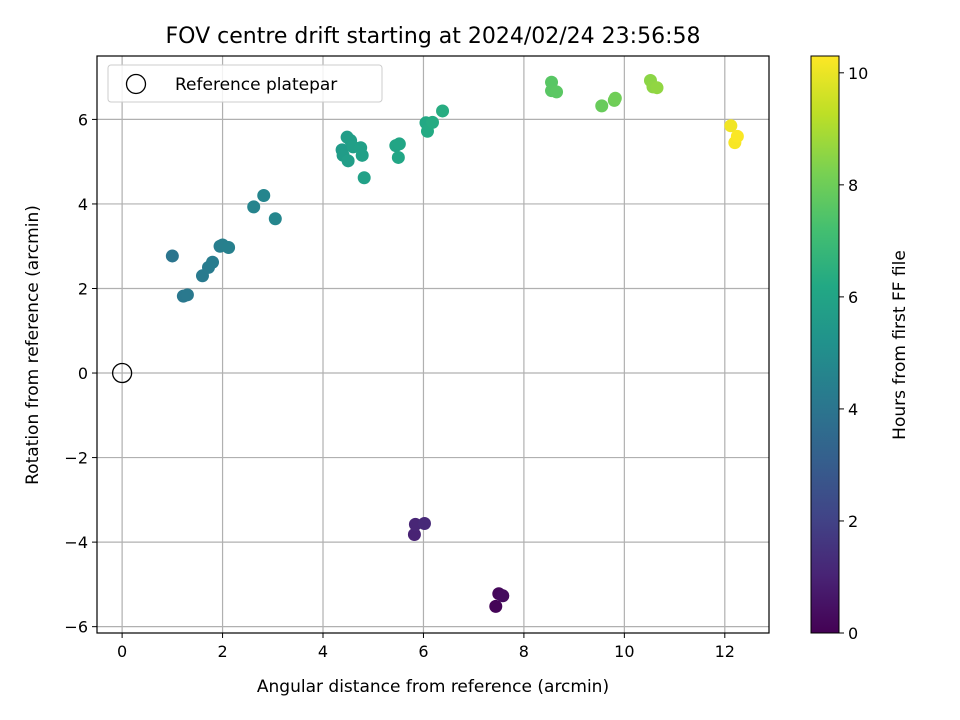 This screenshot has height=720, width=960. I want to click on colorbar-tick-label: 8, so click(853, 185).